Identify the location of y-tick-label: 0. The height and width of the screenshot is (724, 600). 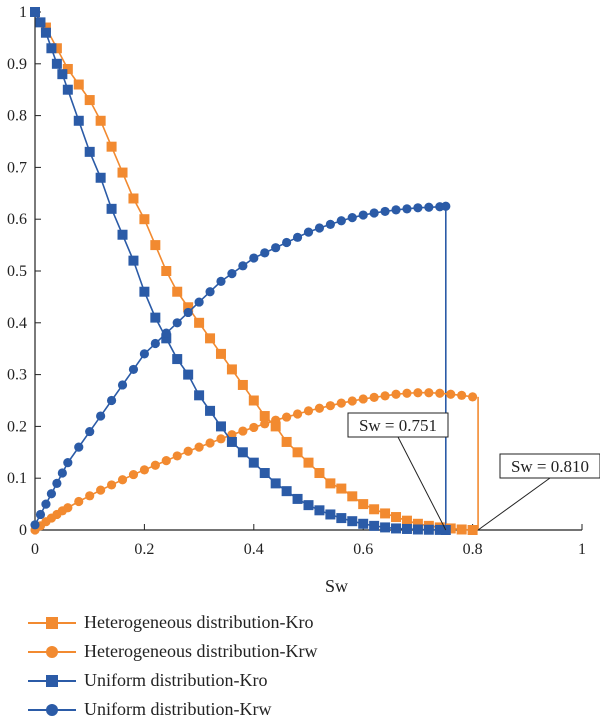
(23, 530).